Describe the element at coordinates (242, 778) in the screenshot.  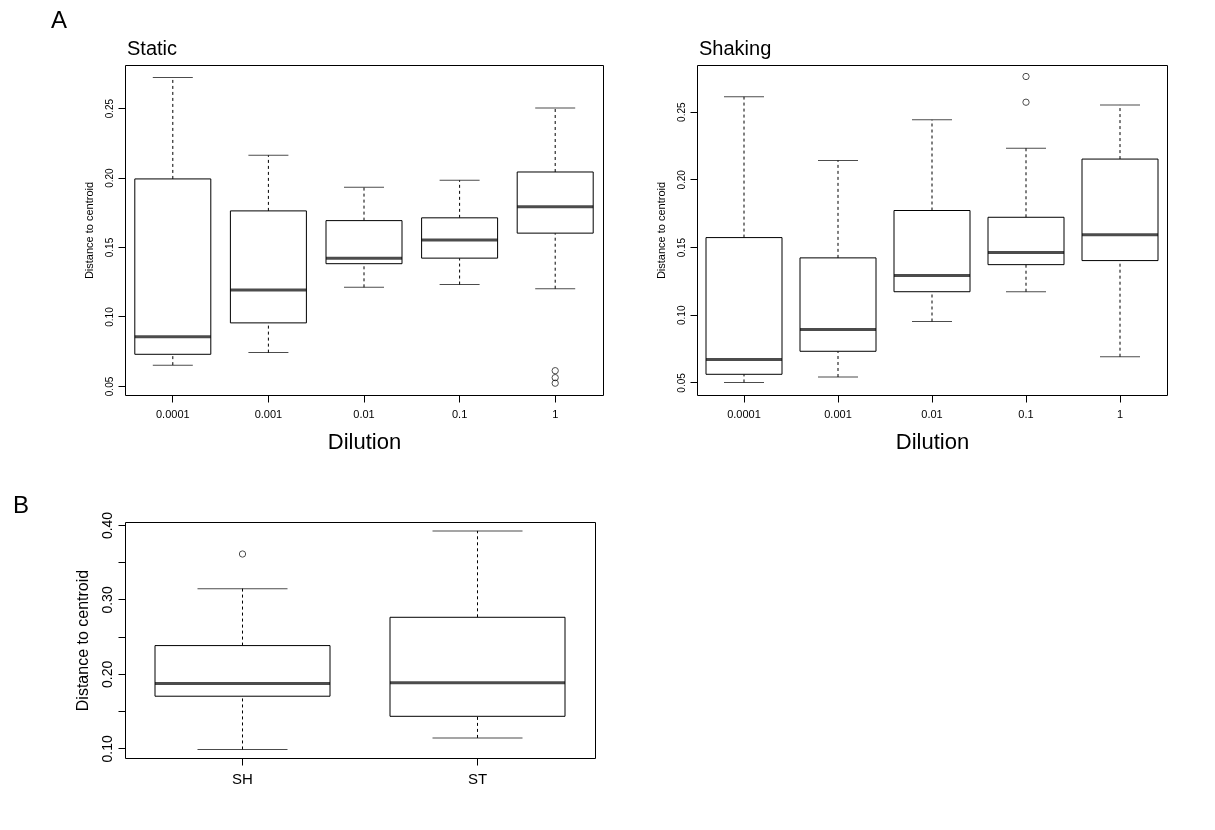
I see `x-tick-label: SH` at that location.